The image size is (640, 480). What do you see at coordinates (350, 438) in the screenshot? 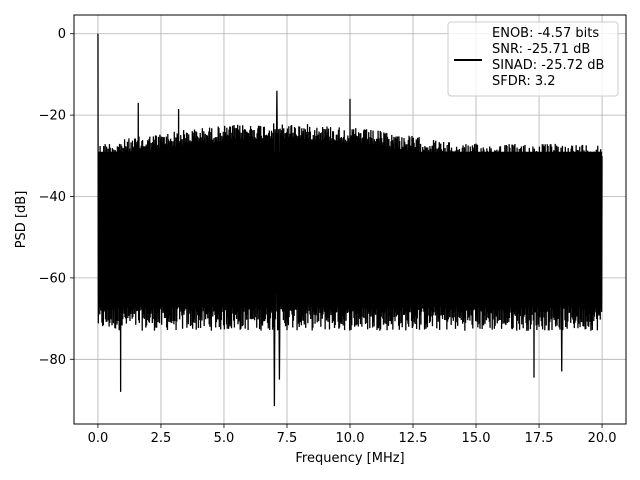
I see `x-tick-label: 10.0` at bounding box center [350, 438].